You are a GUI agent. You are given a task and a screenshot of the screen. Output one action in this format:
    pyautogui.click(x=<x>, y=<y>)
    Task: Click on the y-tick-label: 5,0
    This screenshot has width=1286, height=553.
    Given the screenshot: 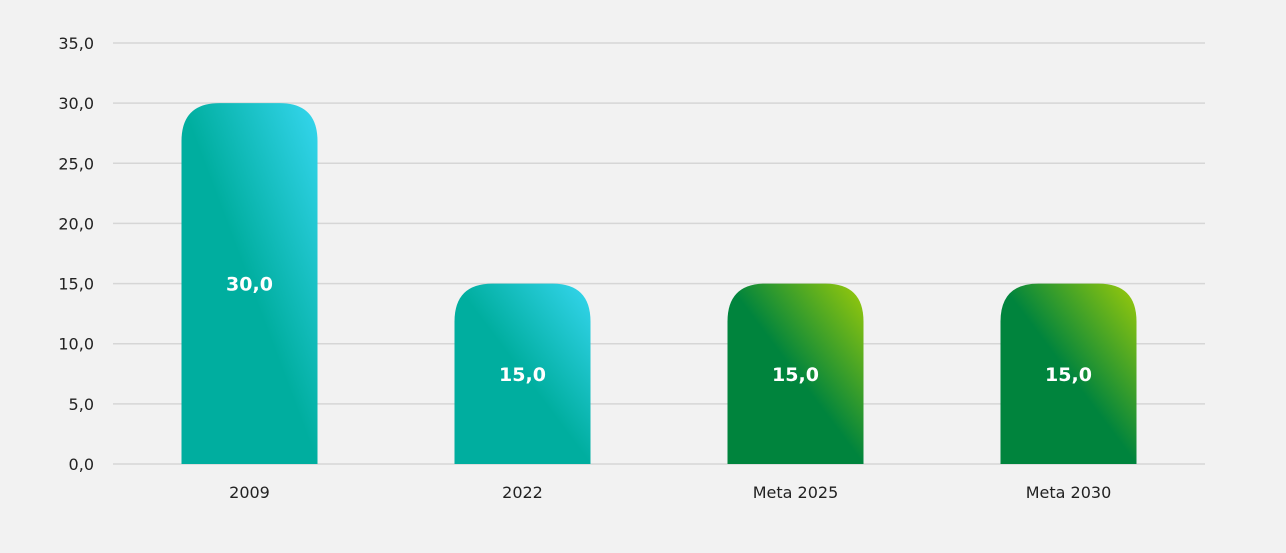 What is the action you would take?
    pyautogui.click(x=81, y=404)
    